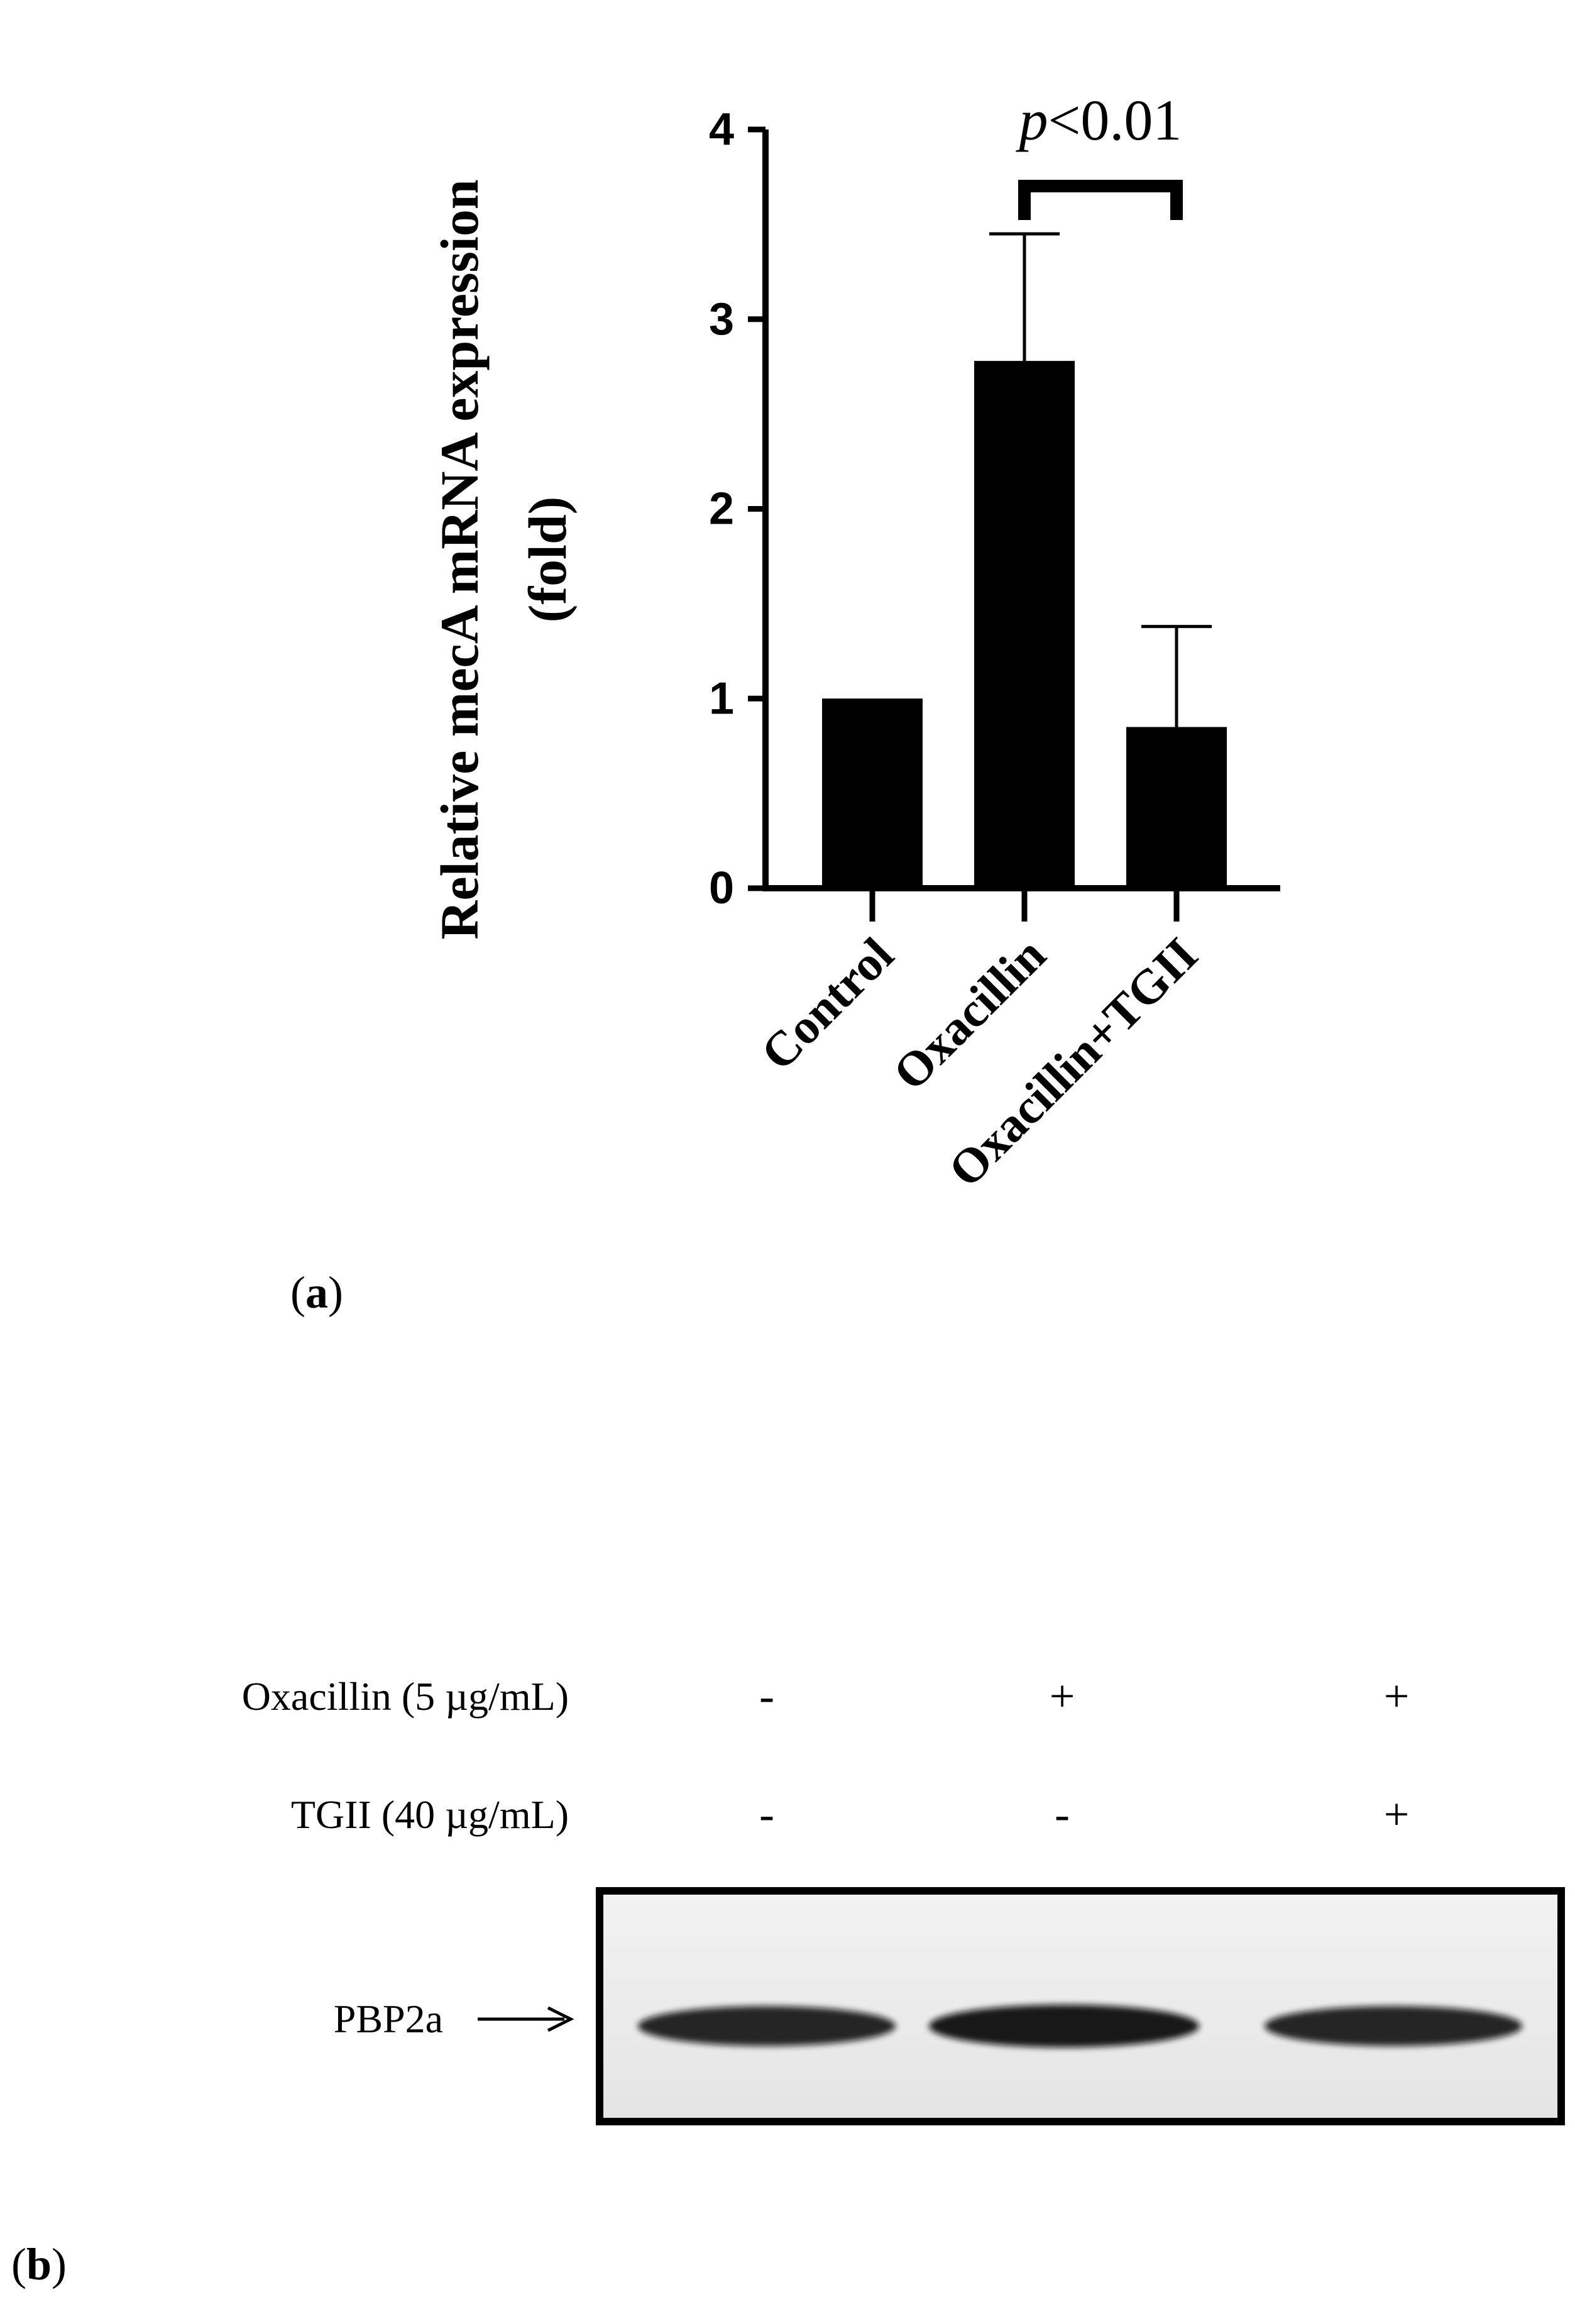  I want to click on blot-bands, so click(1080, 2026).